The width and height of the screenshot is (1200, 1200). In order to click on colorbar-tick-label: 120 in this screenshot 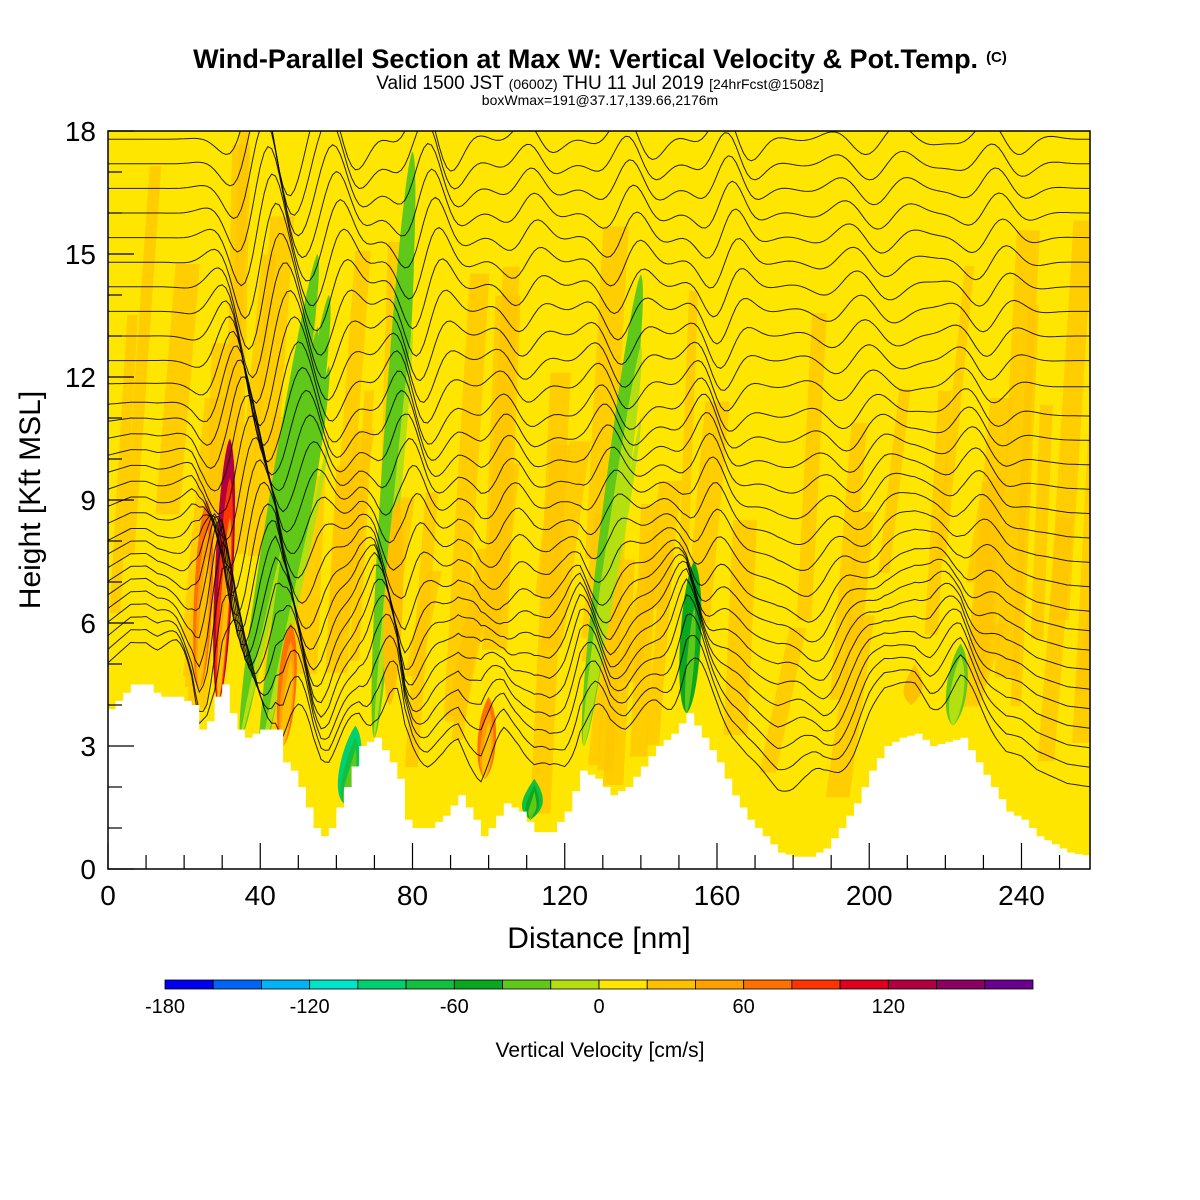, I will do `click(888, 1007)`.